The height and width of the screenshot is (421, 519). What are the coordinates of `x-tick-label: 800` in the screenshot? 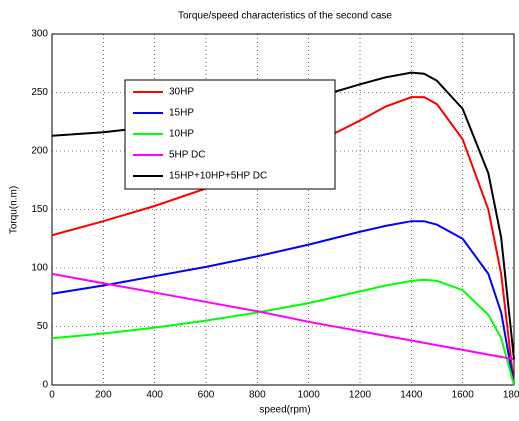 It's located at (257, 395).